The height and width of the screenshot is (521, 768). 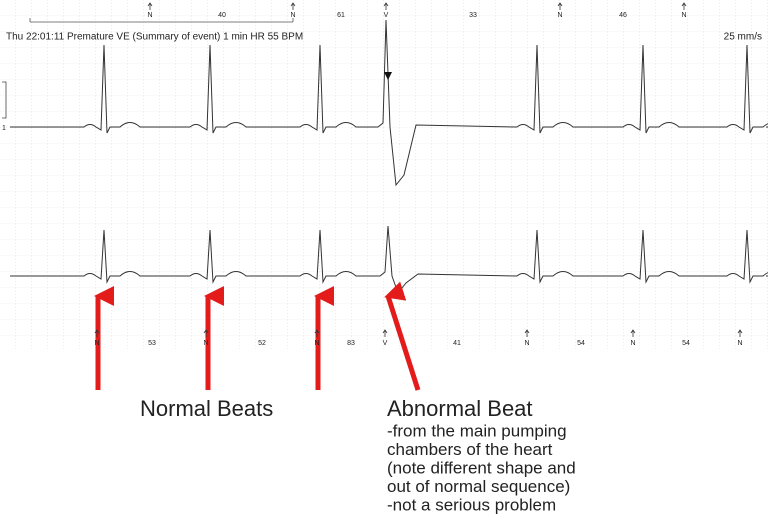 I want to click on abnormal-line: (note different shape and, so click(x=481, y=467).